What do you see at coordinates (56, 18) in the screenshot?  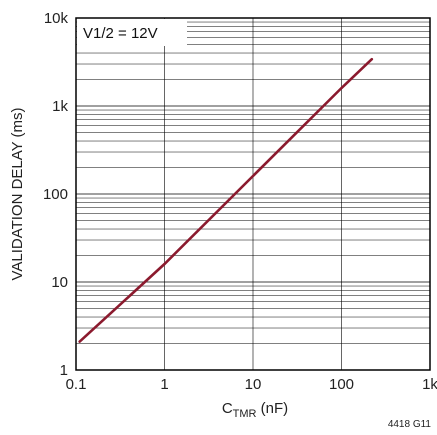 I see `y-tick-label: 10k` at bounding box center [56, 18].